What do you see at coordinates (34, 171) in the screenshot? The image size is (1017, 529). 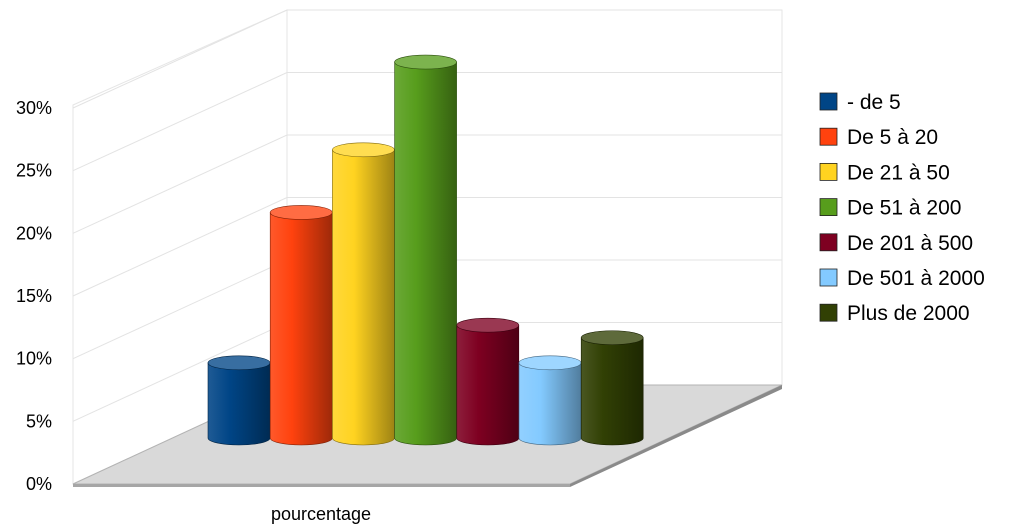 I see `y-tick-label: 25%` at bounding box center [34, 171].